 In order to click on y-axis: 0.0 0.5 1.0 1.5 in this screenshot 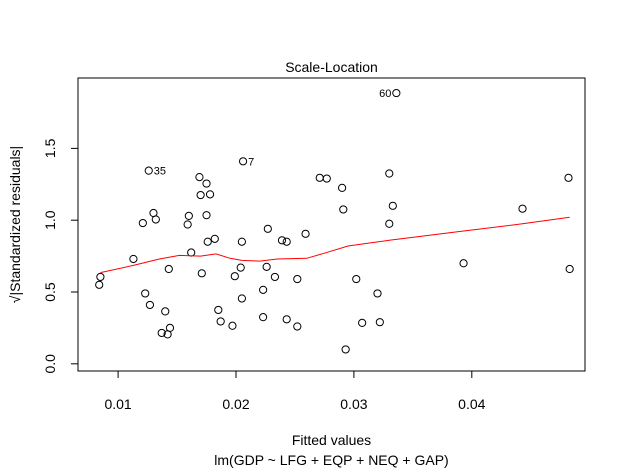, I will do `click(60, 256)`.